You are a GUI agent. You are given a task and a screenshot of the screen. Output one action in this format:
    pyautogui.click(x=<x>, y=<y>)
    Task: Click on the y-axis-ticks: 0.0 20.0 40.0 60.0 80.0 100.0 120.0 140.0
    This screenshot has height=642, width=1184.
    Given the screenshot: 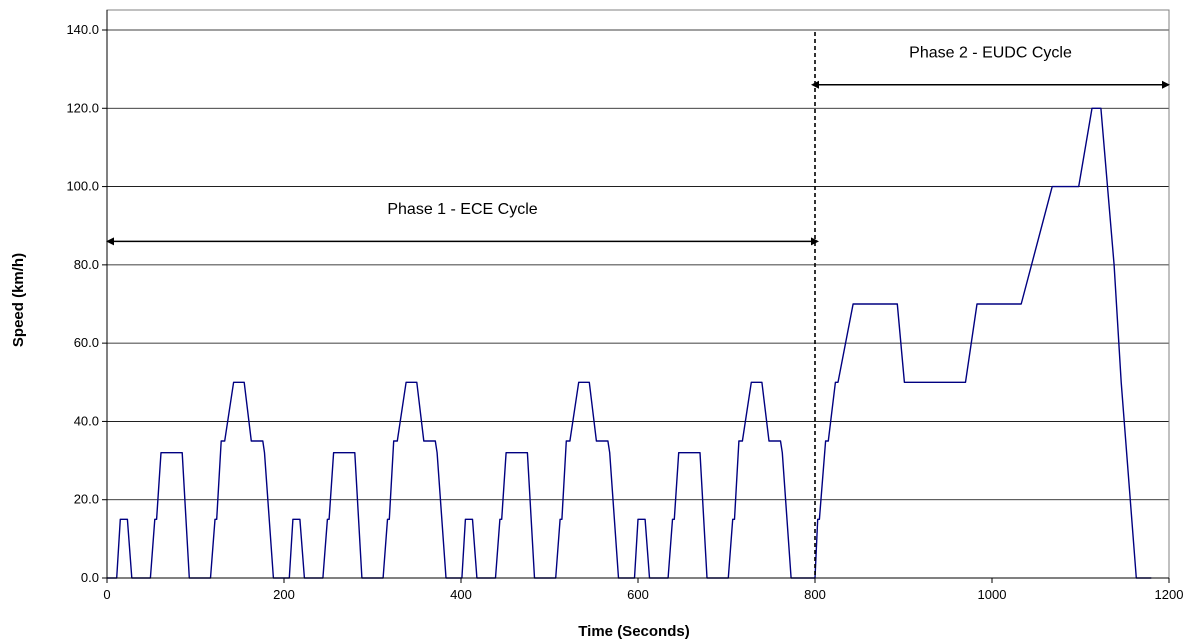 What is the action you would take?
    pyautogui.click(x=86, y=303)
    